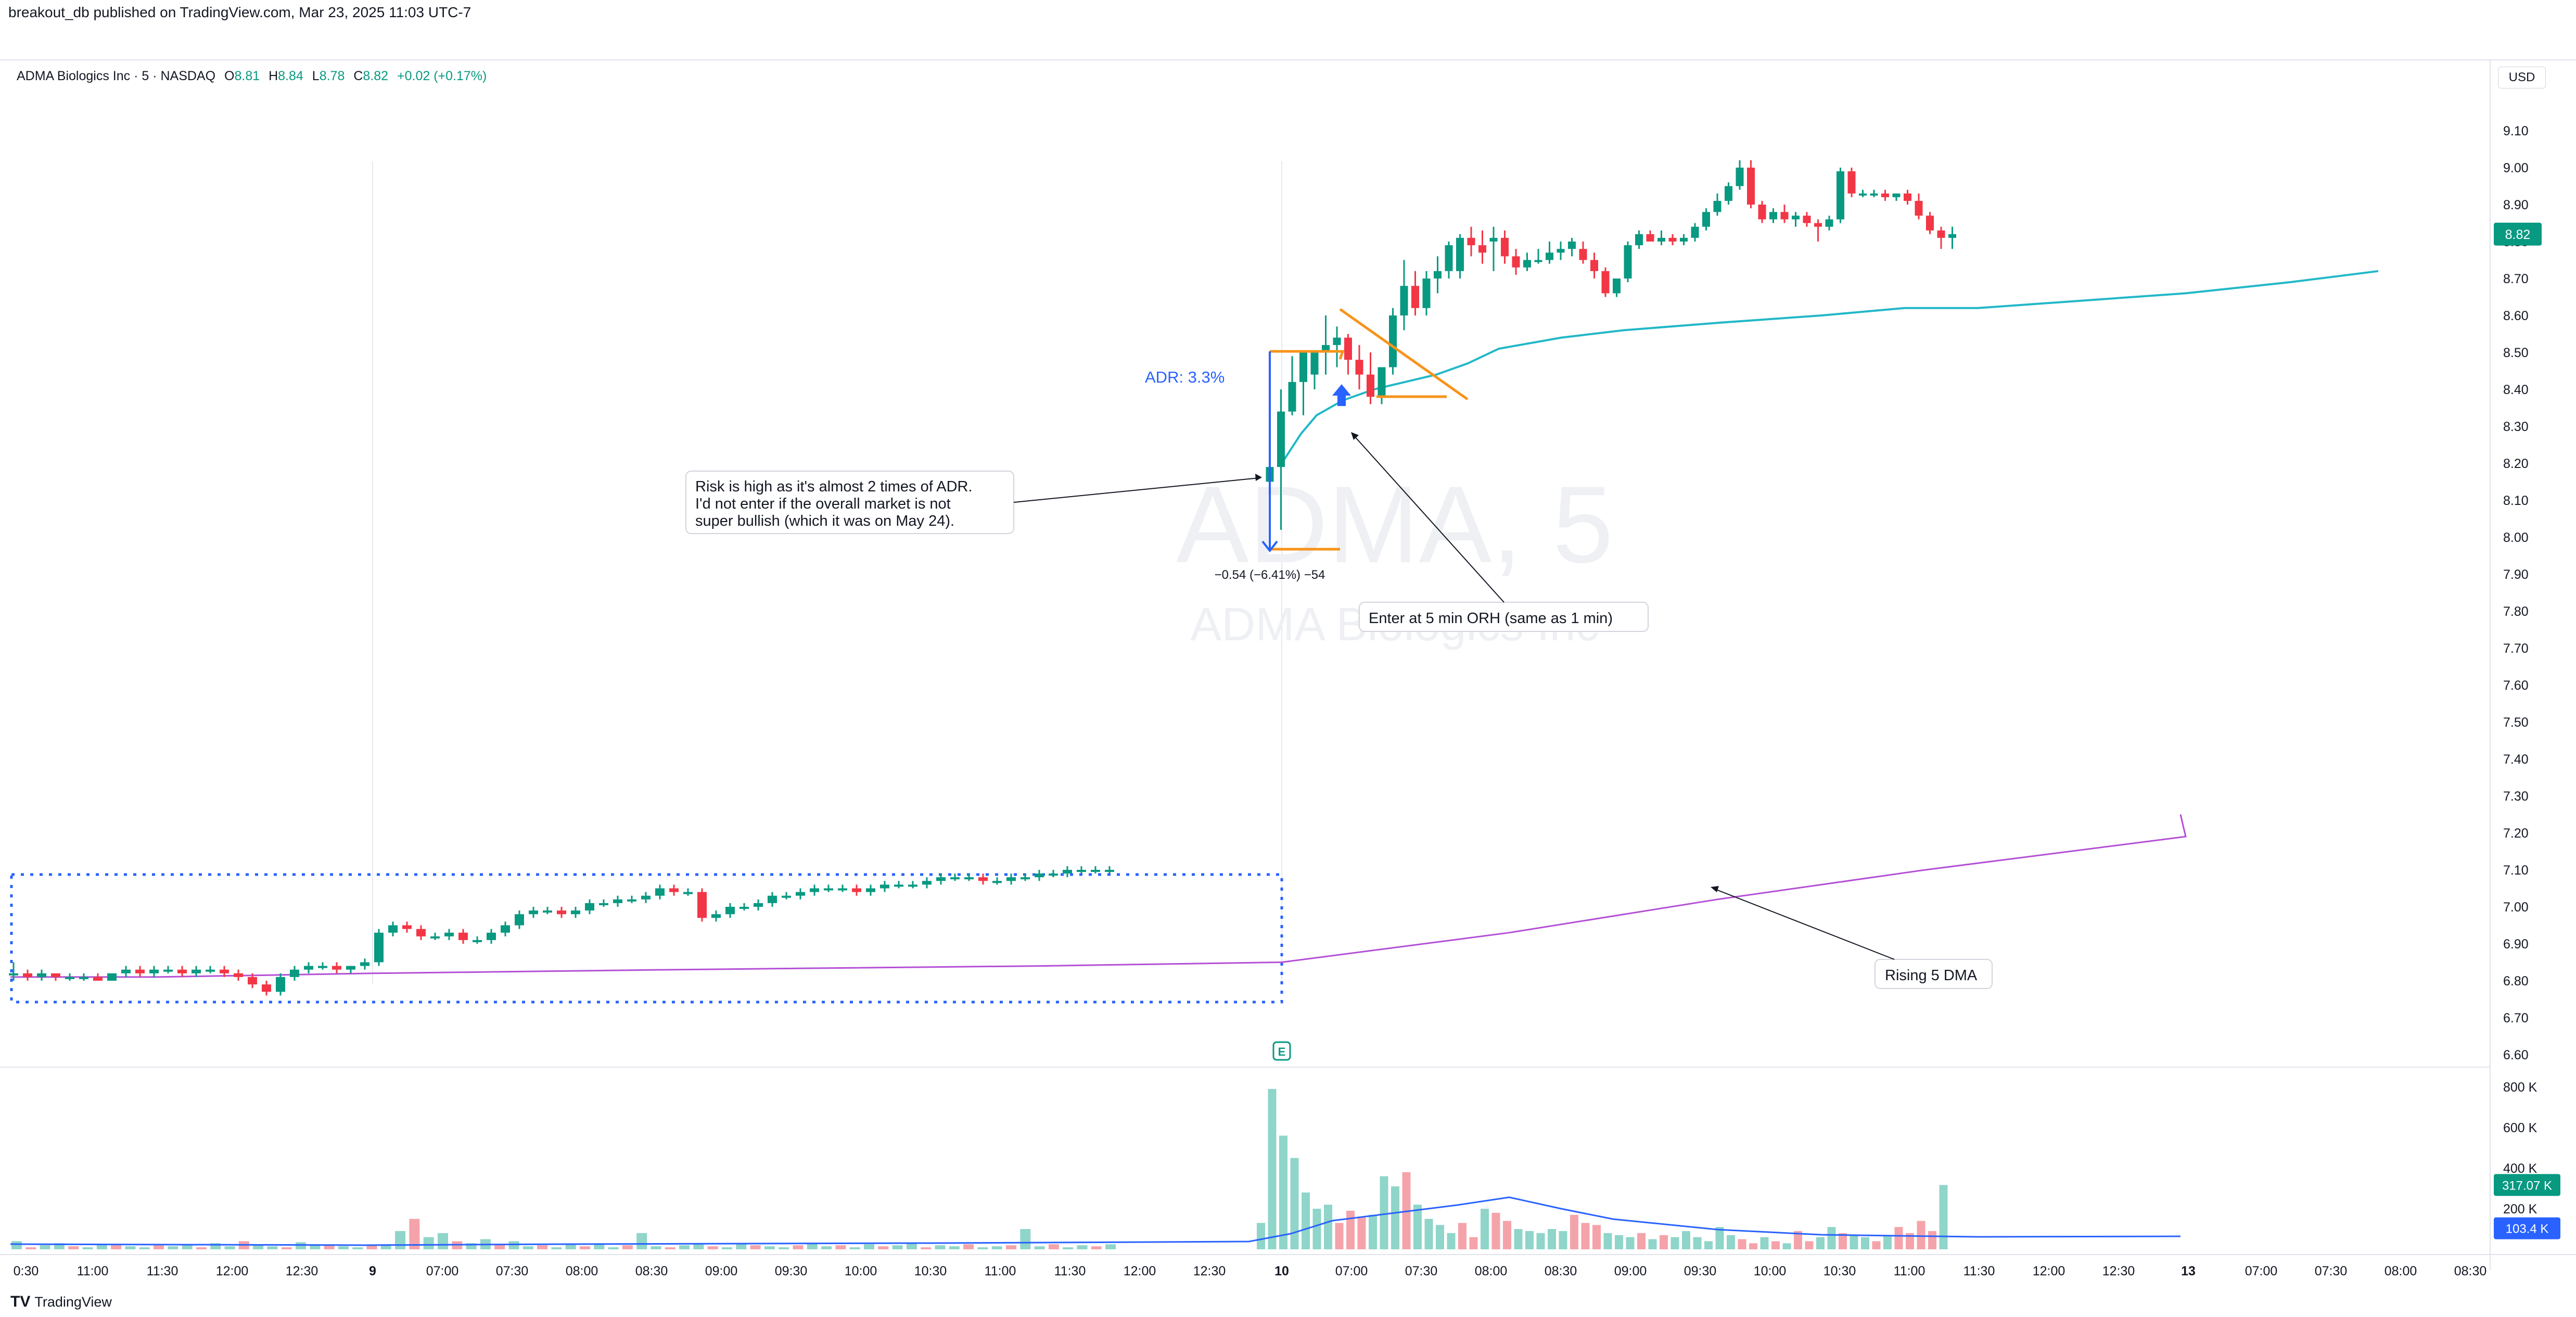 Image resolution: width=2576 pixels, height=1317 pixels. I want to click on symbol-name: ADMA Biologics Inc · 5 · NASDAQ, so click(116, 76).